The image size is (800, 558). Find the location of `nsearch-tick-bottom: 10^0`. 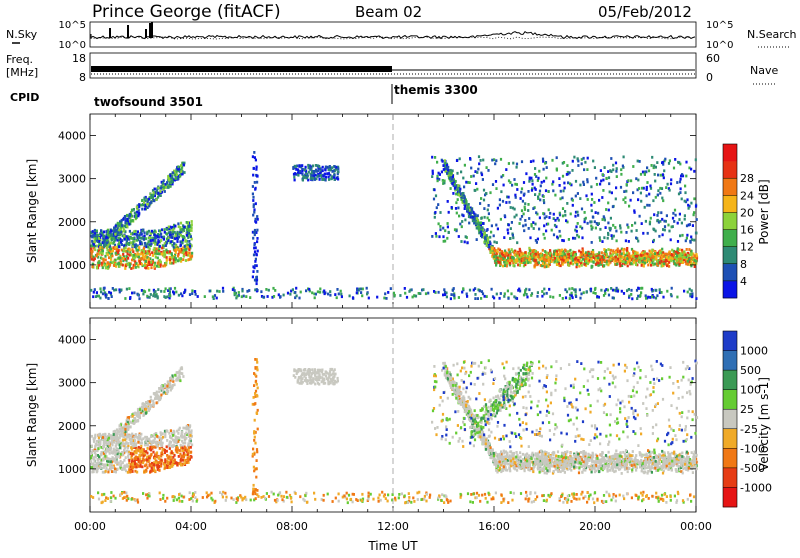

nsearch-tick-bottom: 10^0 is located at coordinates (719, 45).